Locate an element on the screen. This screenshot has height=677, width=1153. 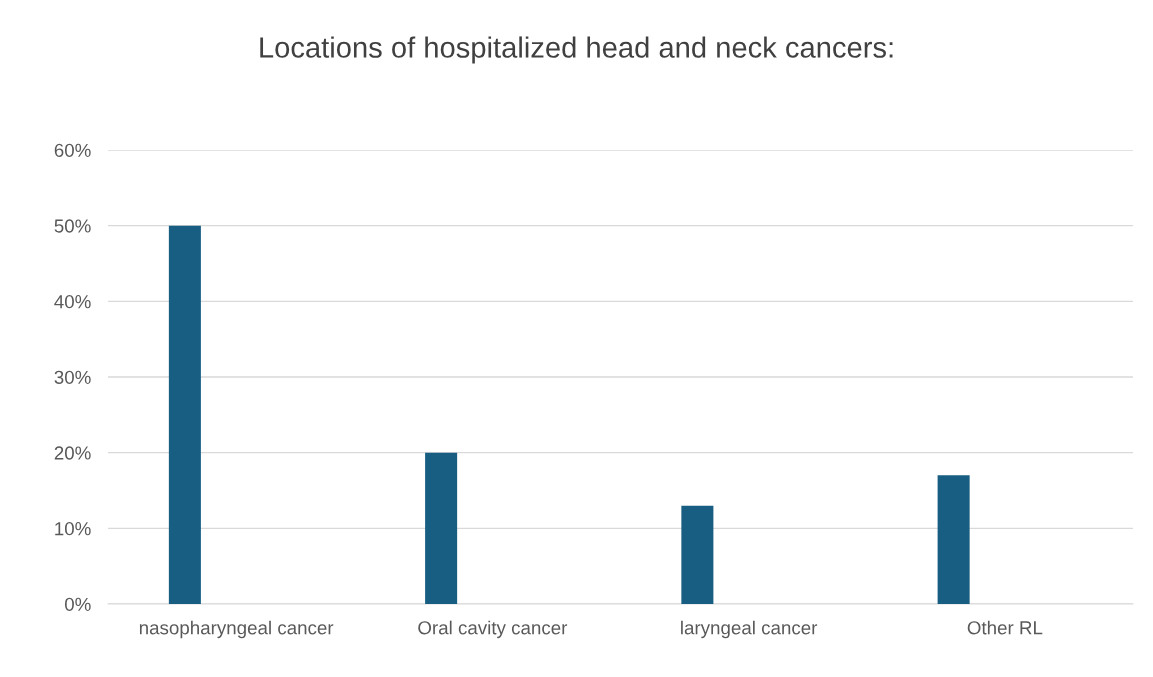
chart-title: Locations of hospitalized head and neck cancers: is located at coordinates (576, 50).